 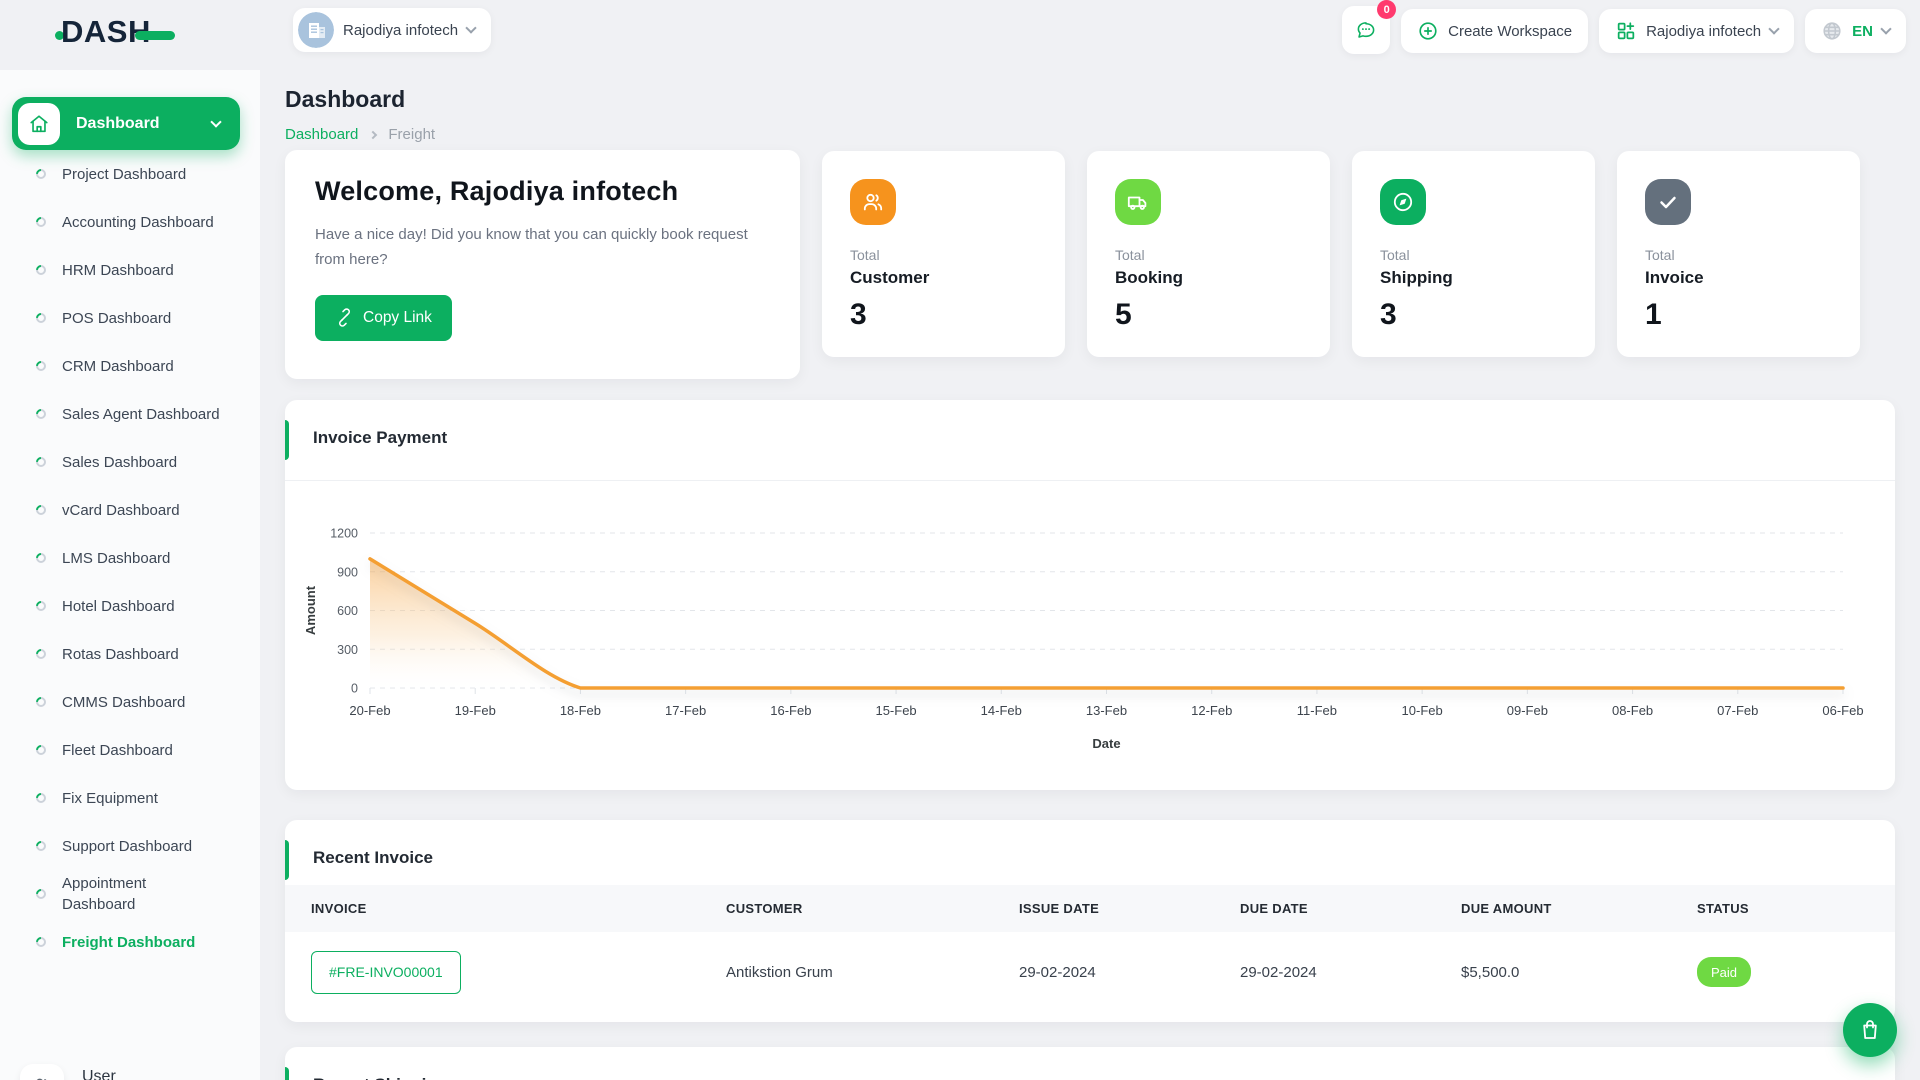 I want to click on sidebar-item-accounting-dashboard: Accounting Dashboard, so click(x=130, y=222).